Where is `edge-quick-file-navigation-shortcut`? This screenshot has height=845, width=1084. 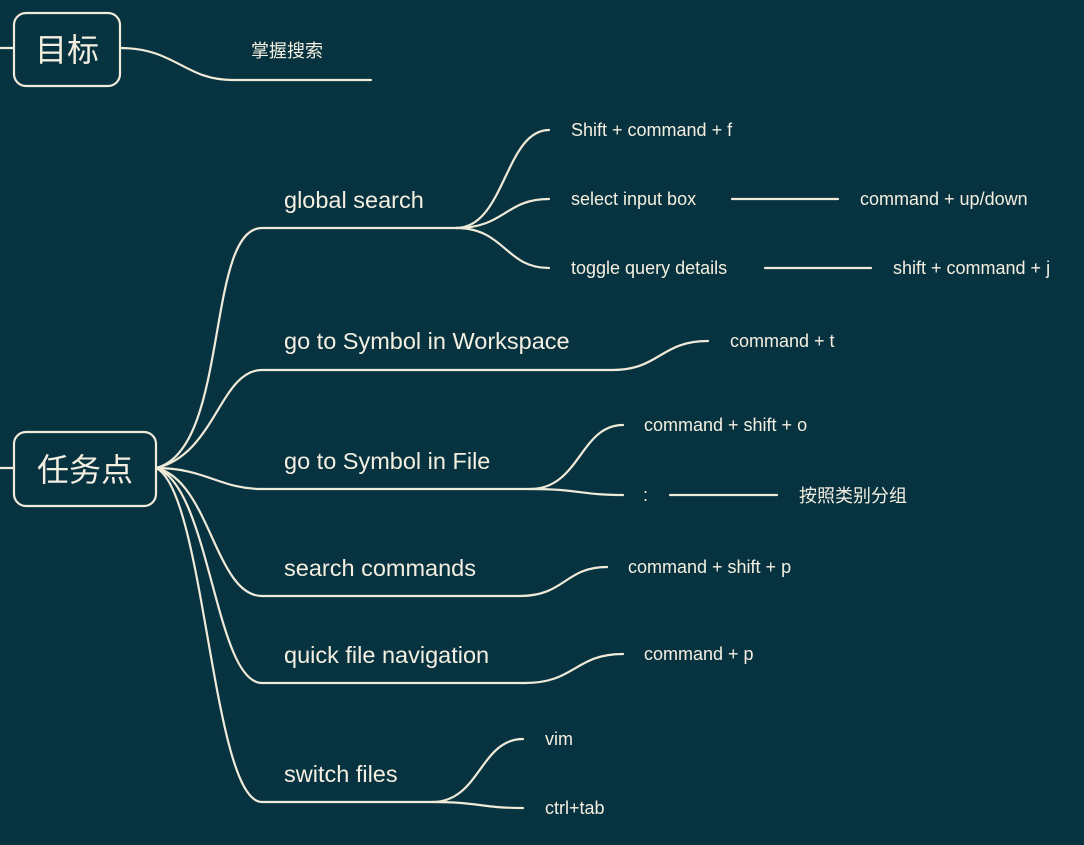
edge-quick-file-navigation-shortcut is located at coordinates (574, 668).